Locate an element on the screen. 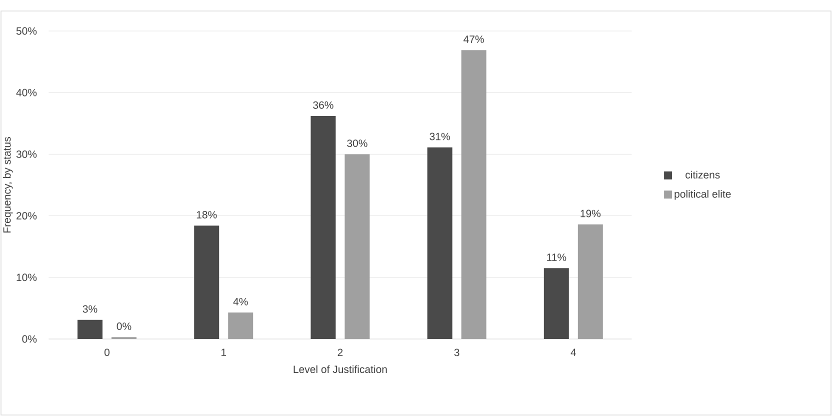  data-label: 30% is located at coordinates (357, 144).